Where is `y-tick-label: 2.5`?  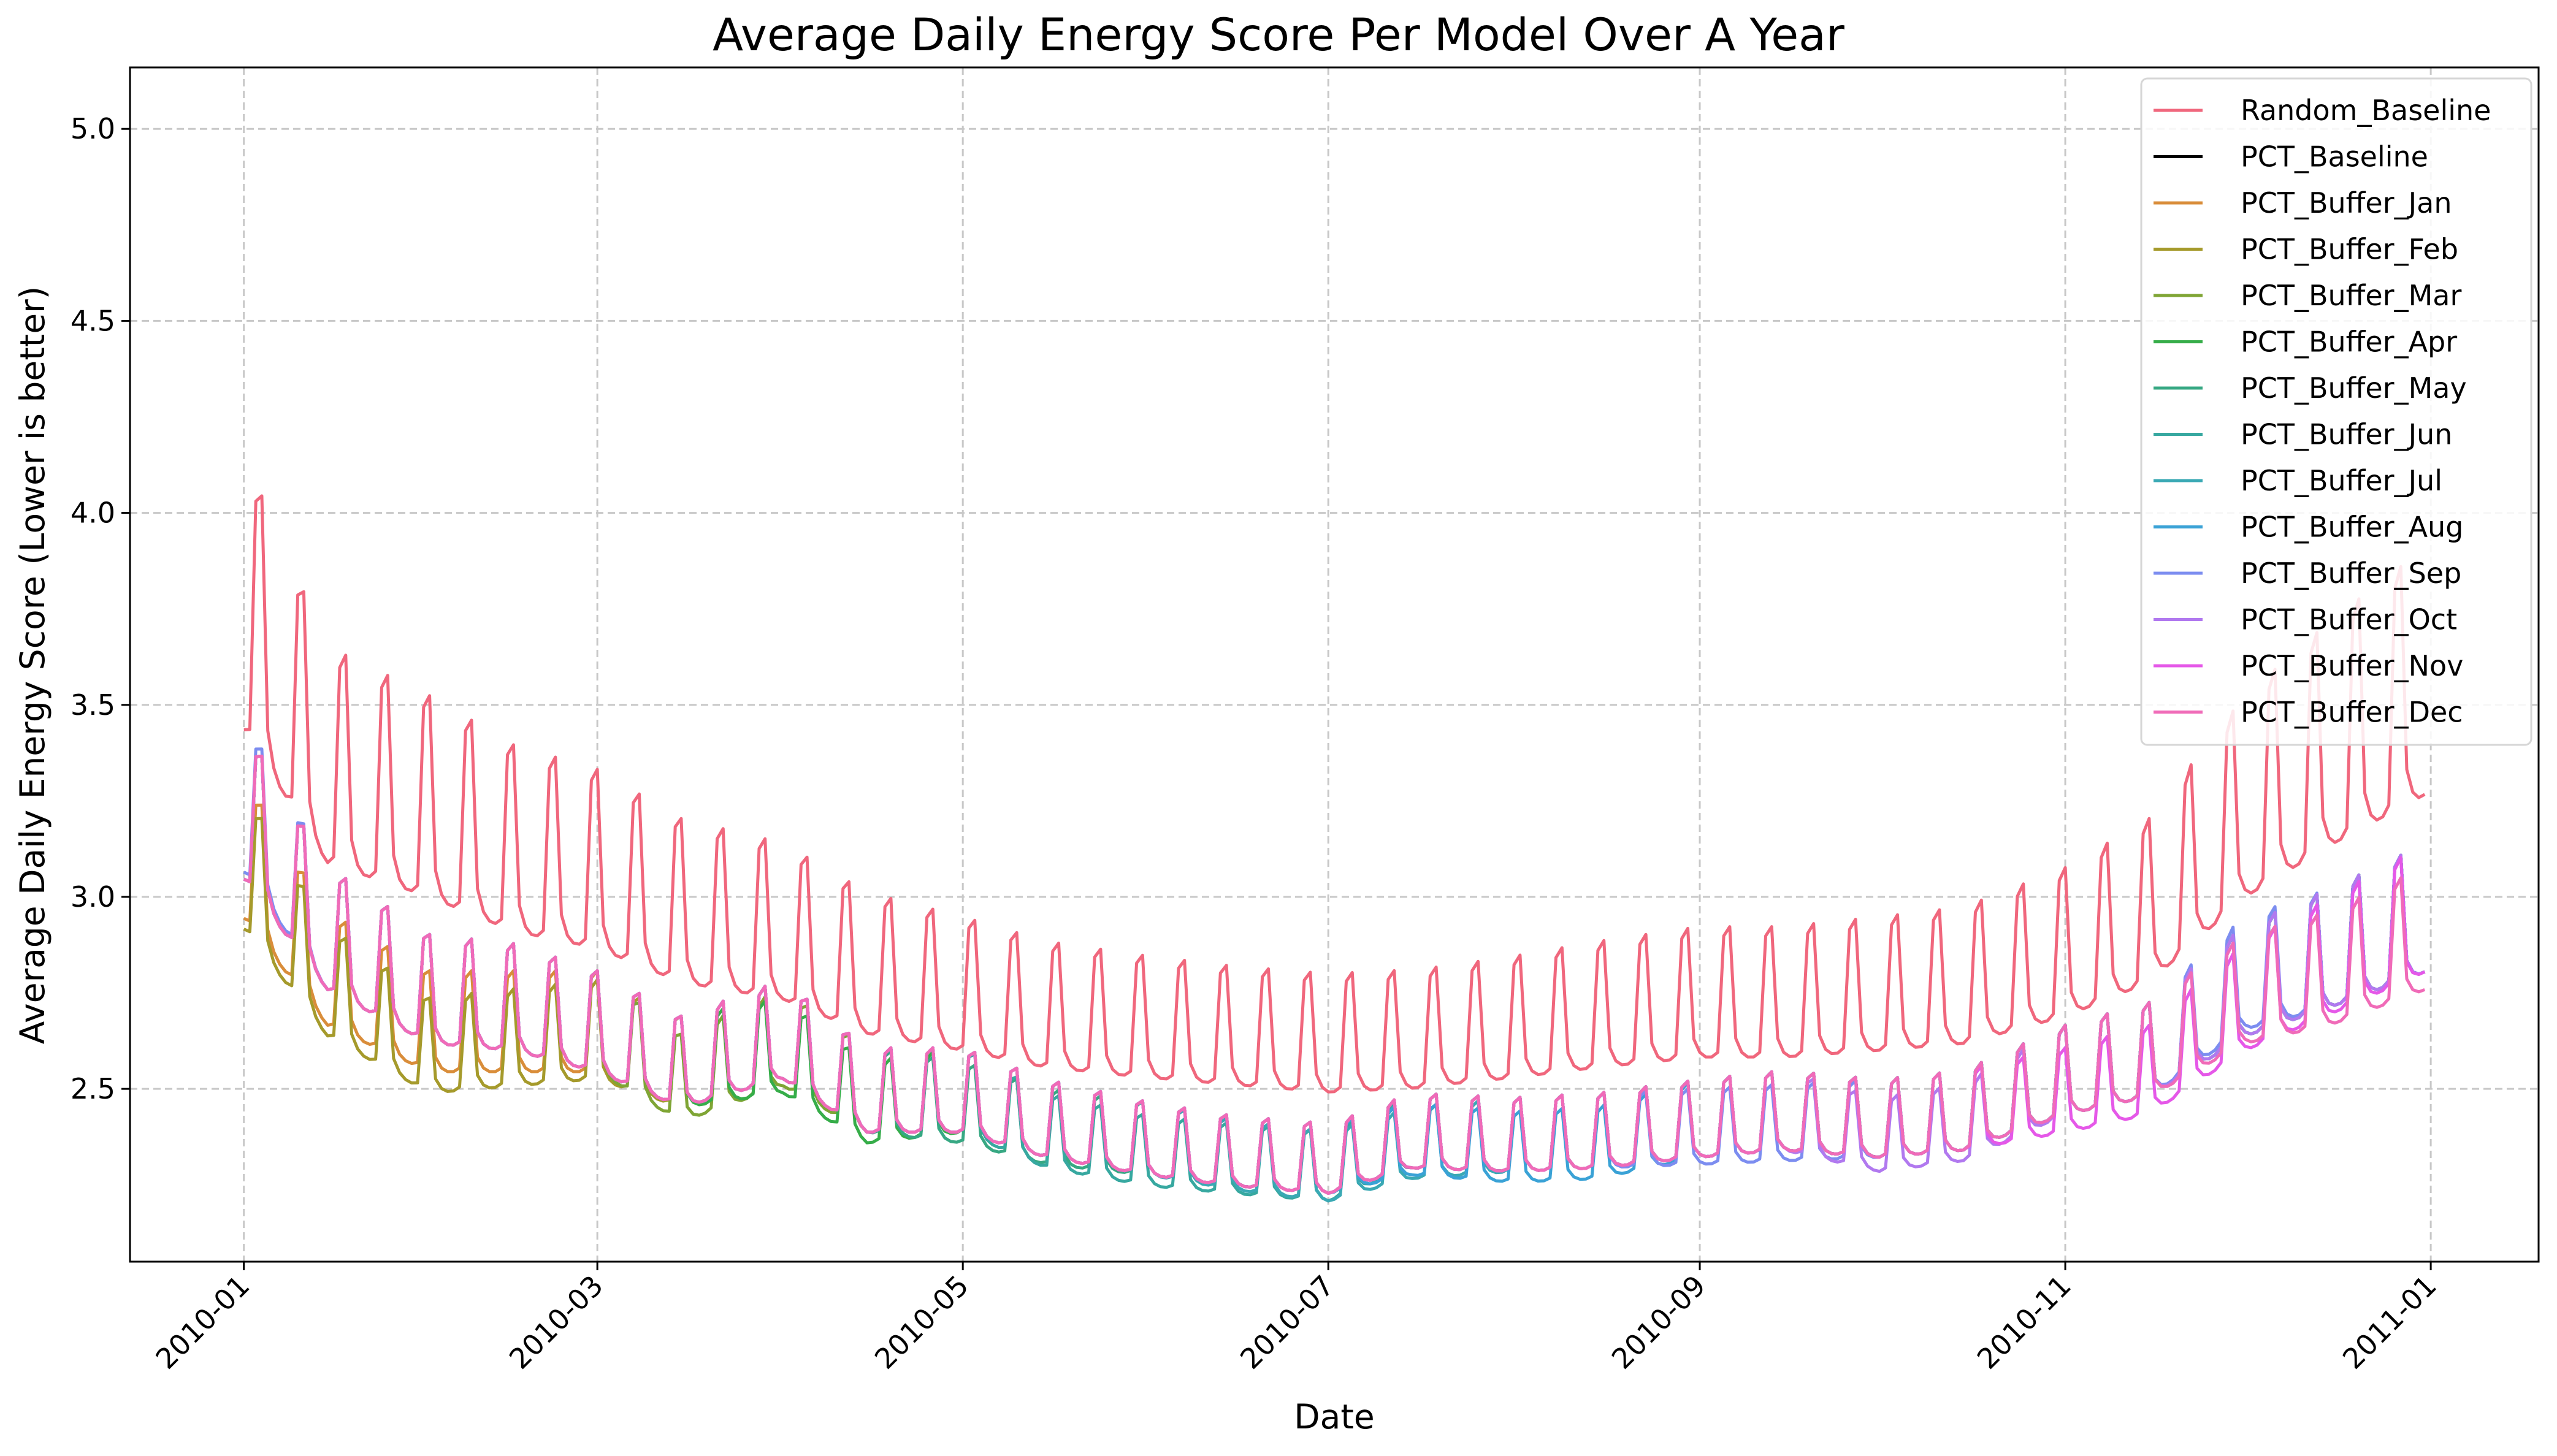 y-tick-label: 2.5 is located at coordinates (93, 1089).